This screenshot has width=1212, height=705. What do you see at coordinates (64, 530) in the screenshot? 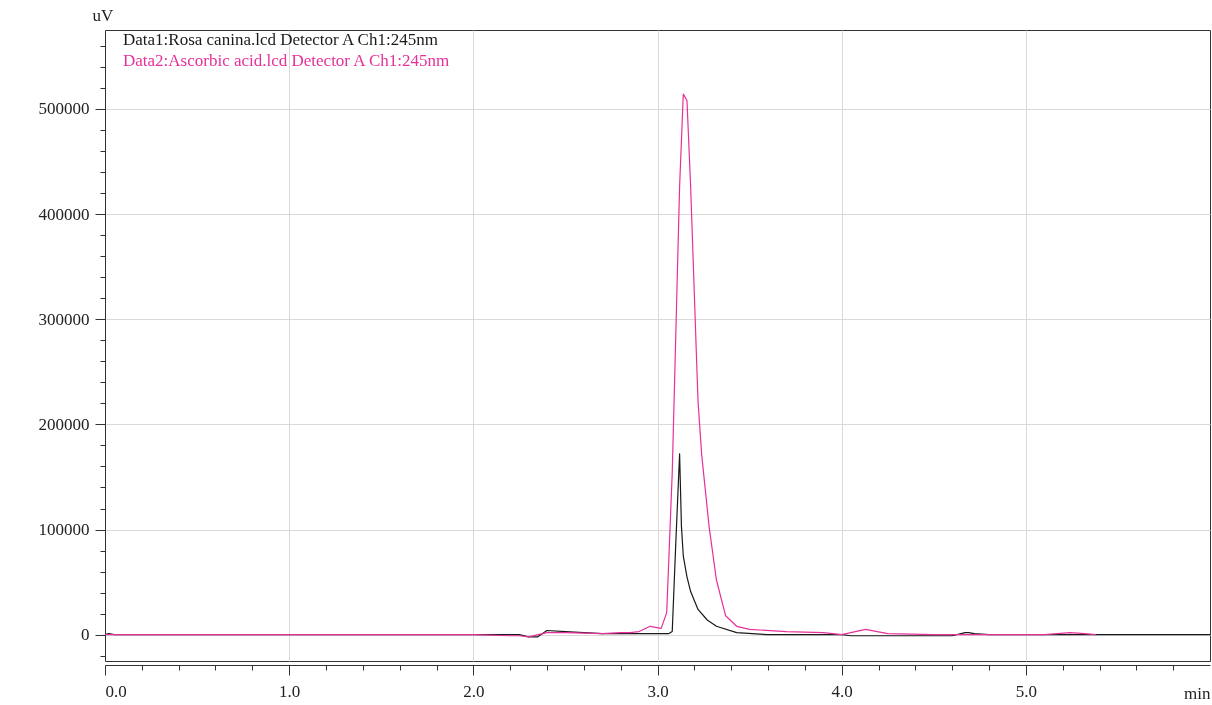
I see `y-tick-label: 100000` at bounding box center [64, 530].